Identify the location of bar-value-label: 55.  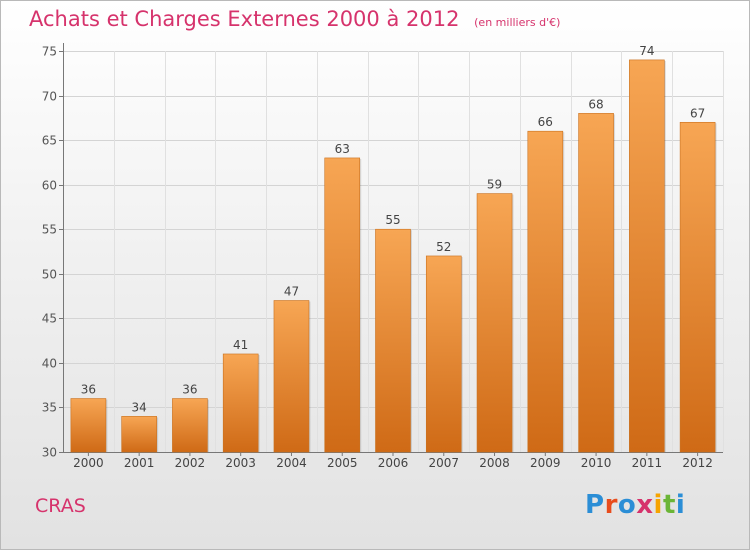
(392, 220).